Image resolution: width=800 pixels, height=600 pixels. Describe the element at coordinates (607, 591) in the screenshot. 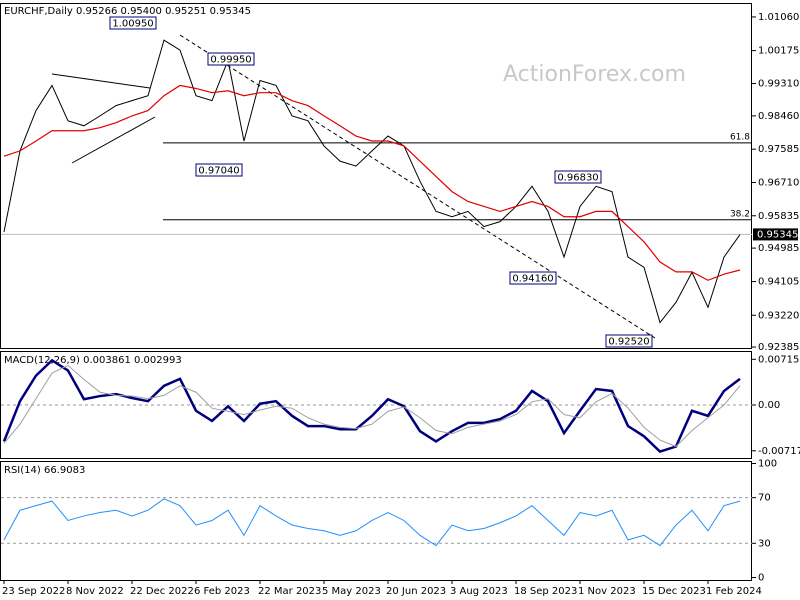

I see `x-tick-label: 1 Nov 2023` at that location.